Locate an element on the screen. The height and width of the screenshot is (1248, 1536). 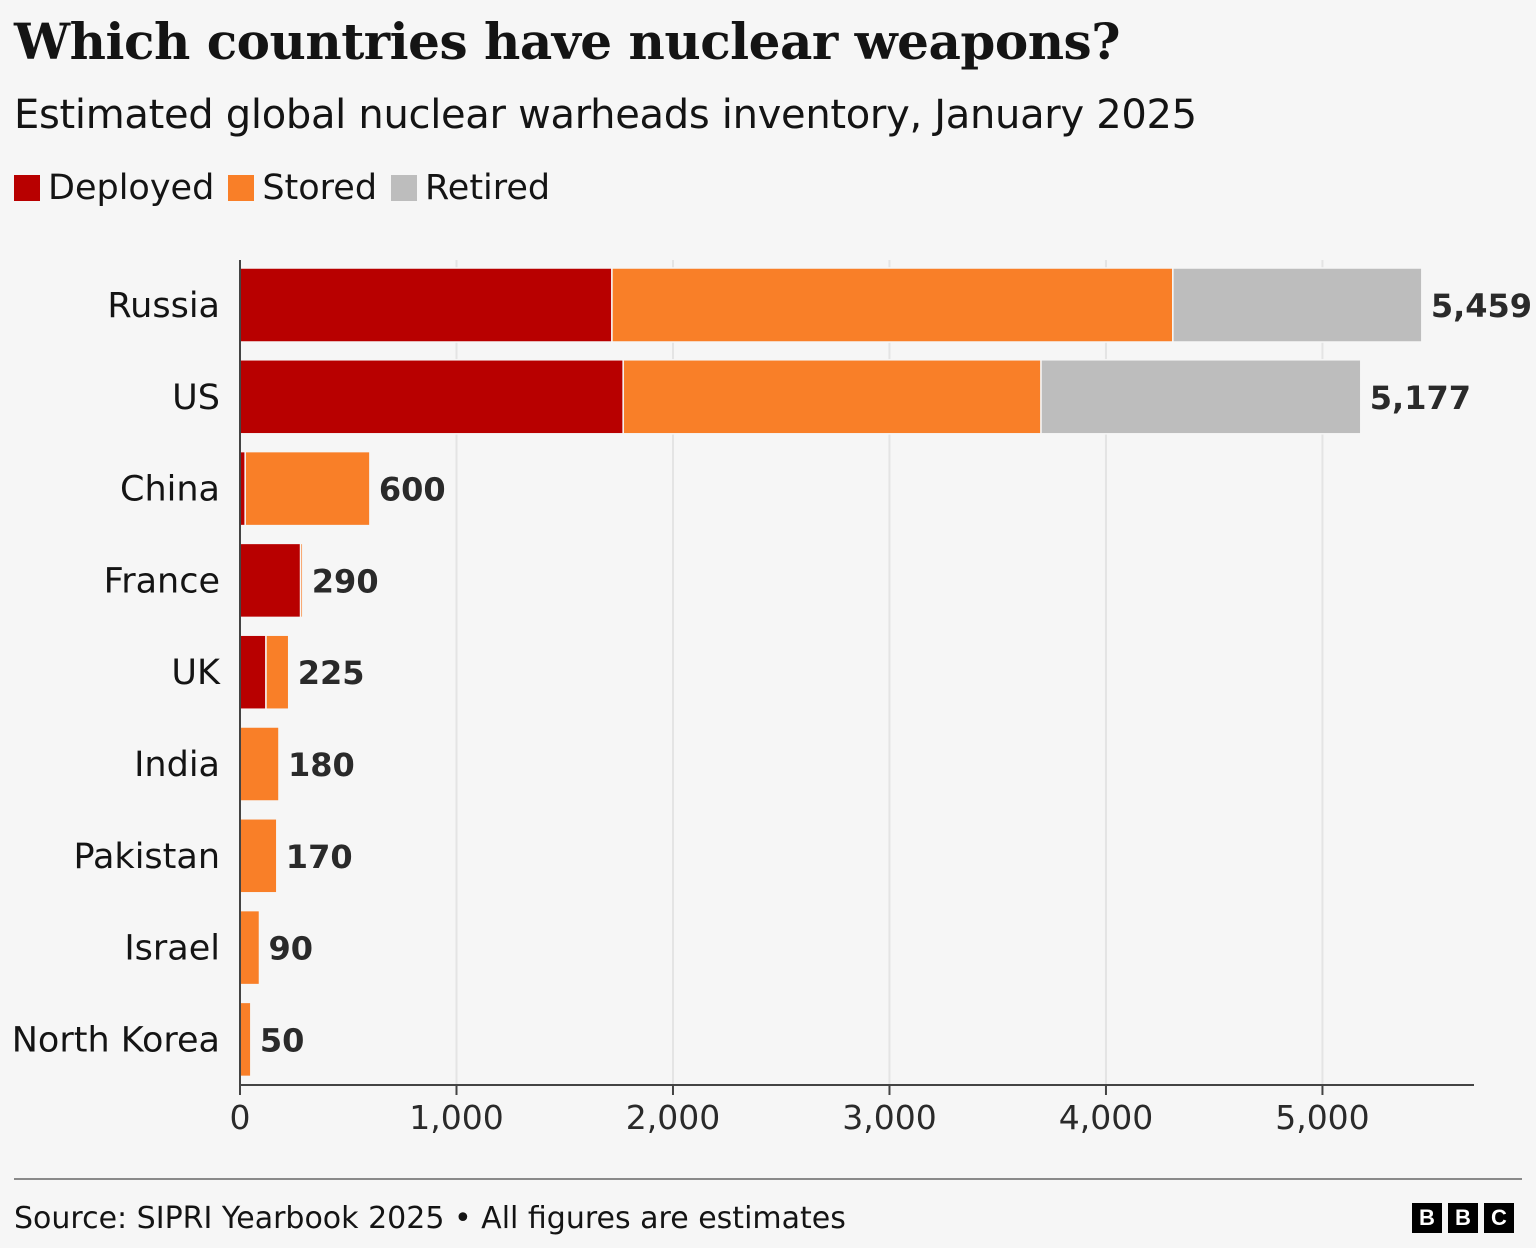
total-label-india: 180 is located at coordinates (321, 765).